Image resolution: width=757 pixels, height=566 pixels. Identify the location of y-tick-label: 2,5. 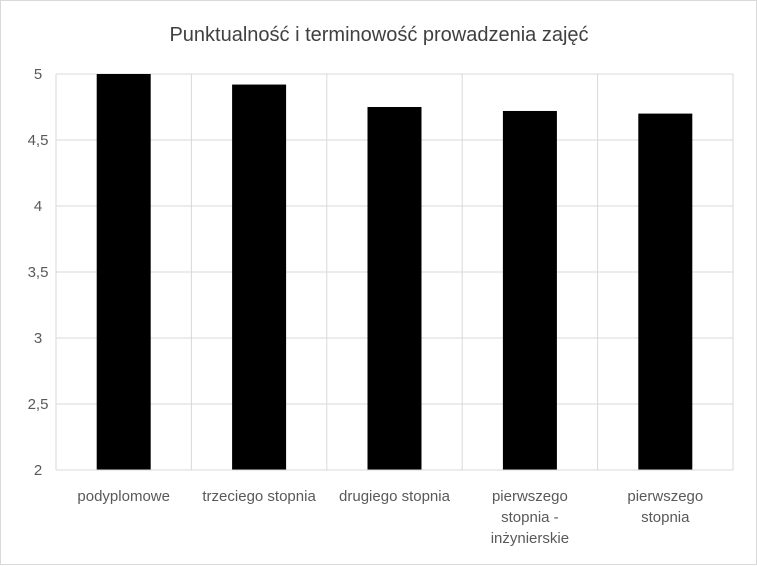
(38, 404).